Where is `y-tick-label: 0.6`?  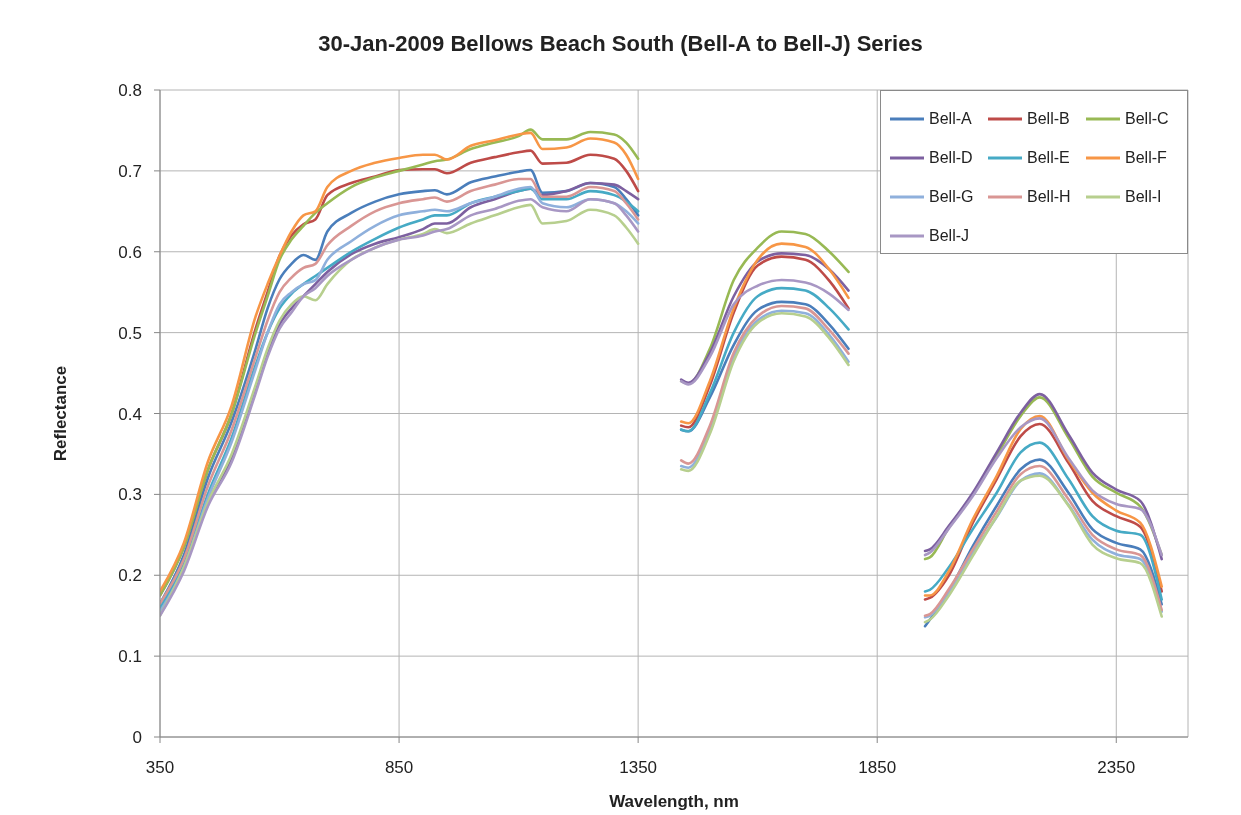
y-tick-label: 0.6 is located at coordinates (130, 252).